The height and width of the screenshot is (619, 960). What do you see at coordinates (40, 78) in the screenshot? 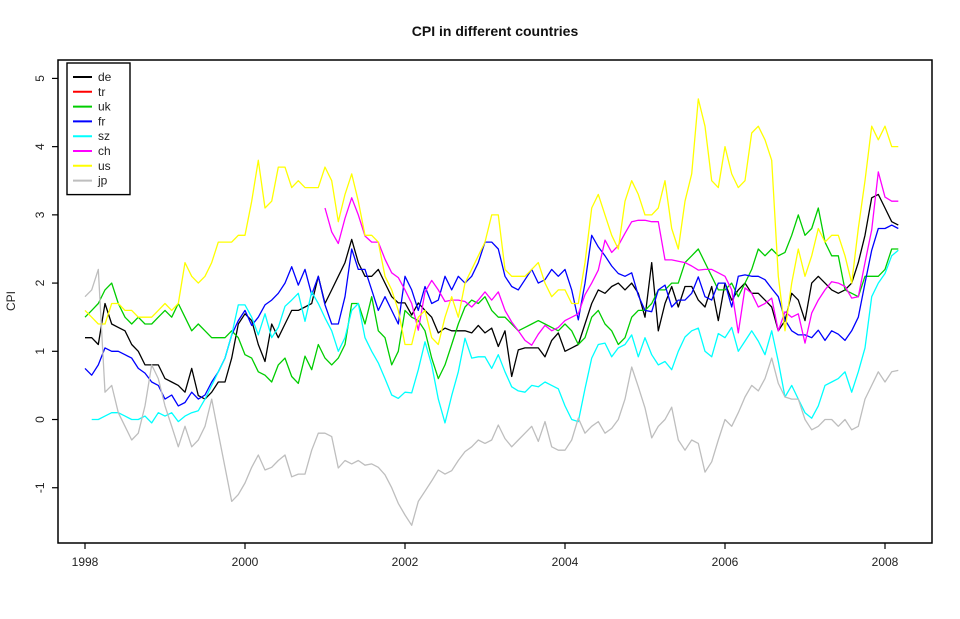
I see `y-tick-label: 5` at bounding box center [40, 78].